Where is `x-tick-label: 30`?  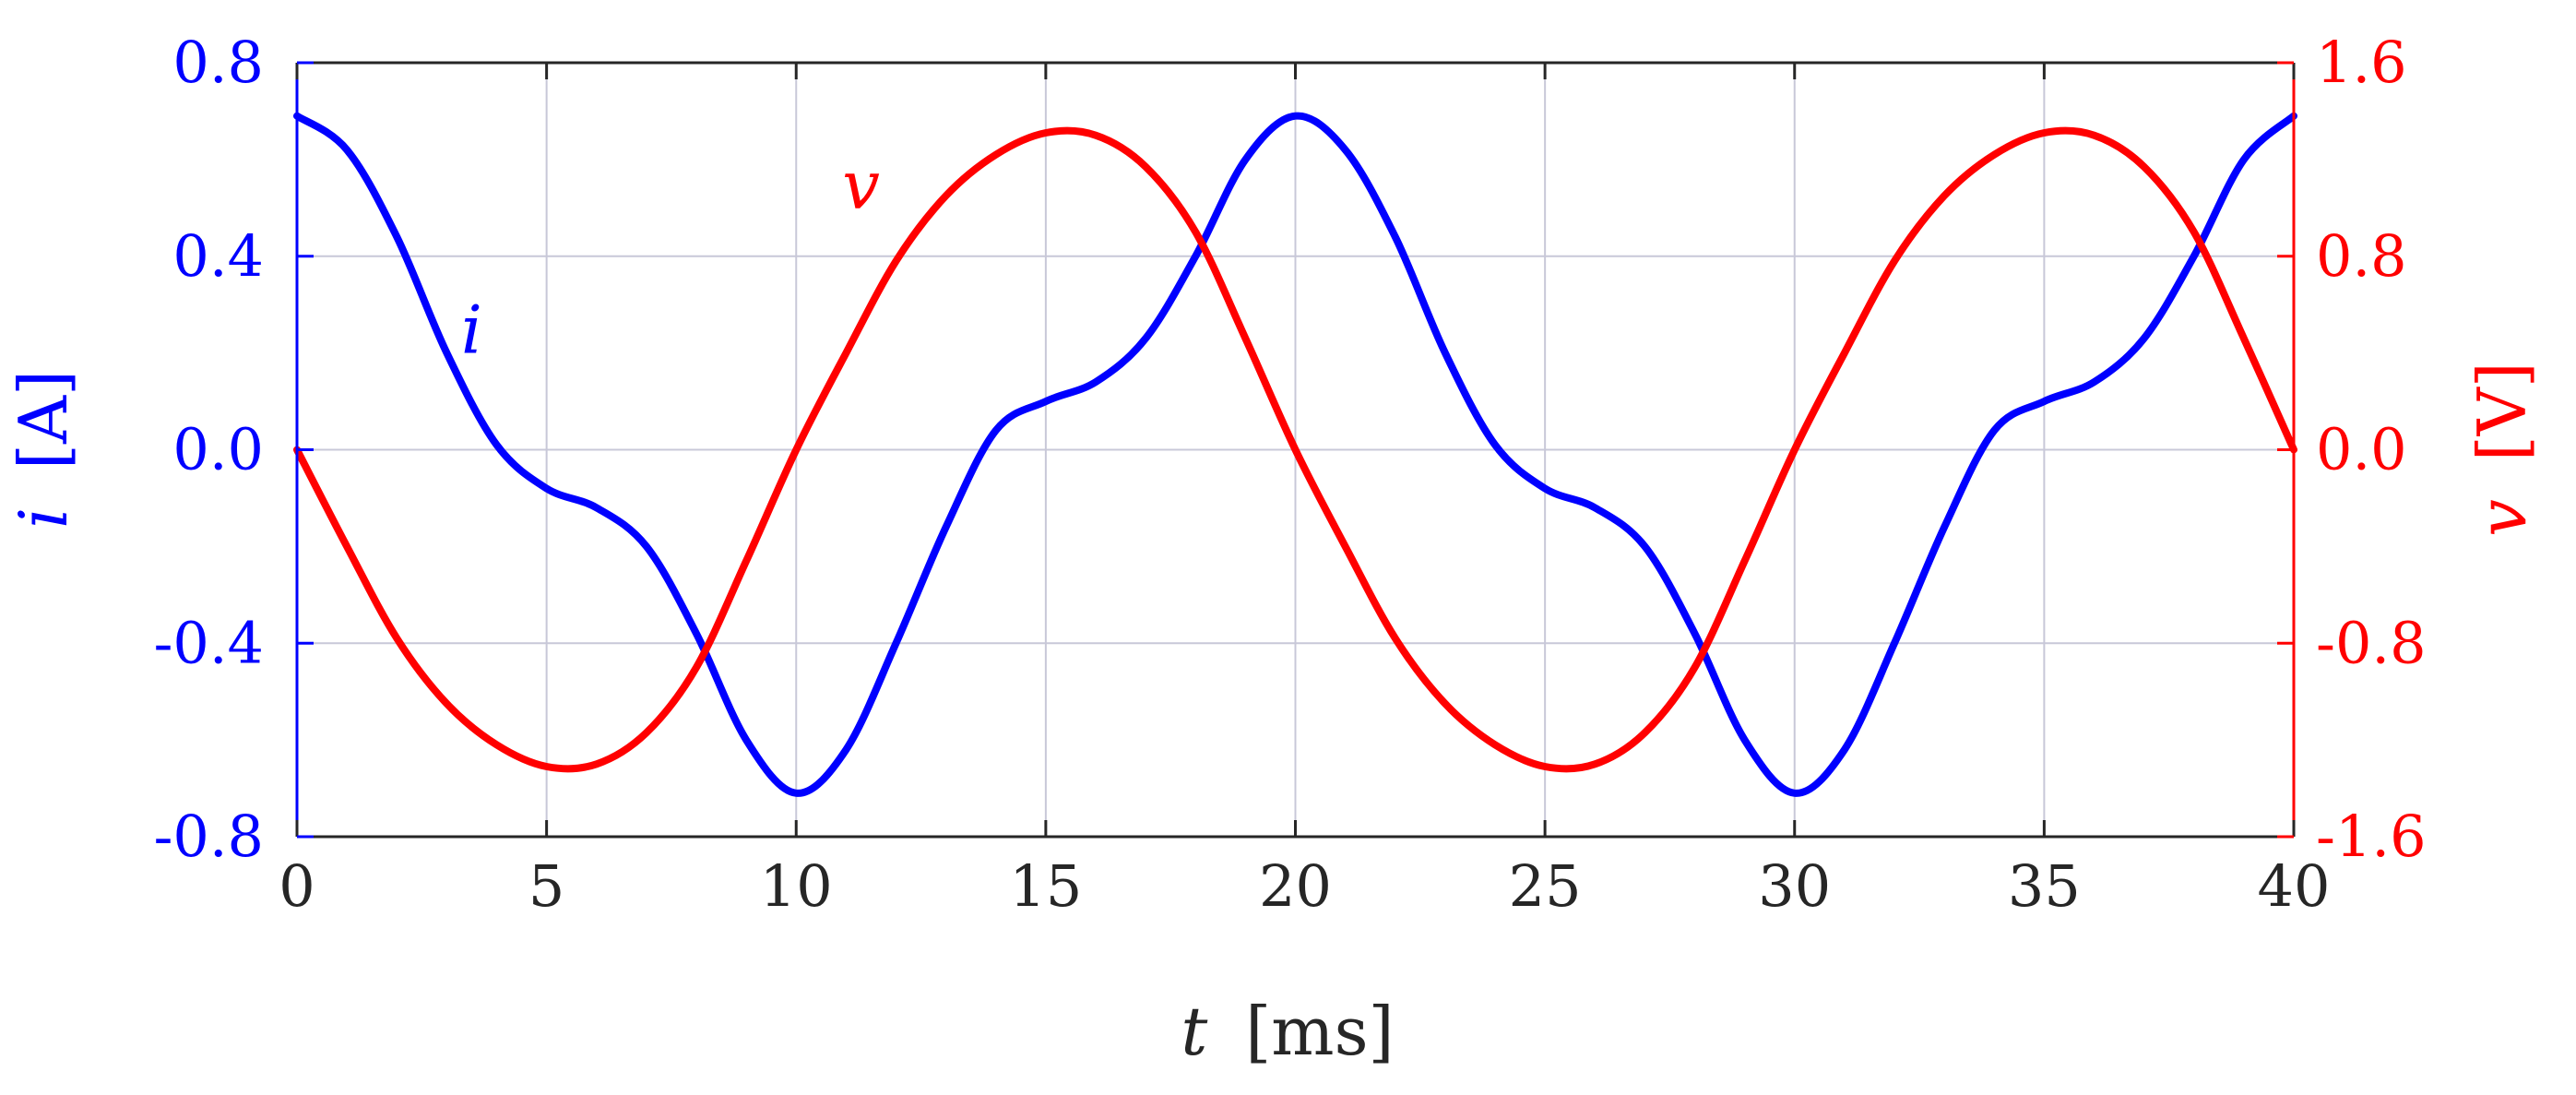
x-tick-label: 30 is located at coordinates (1794, 886).